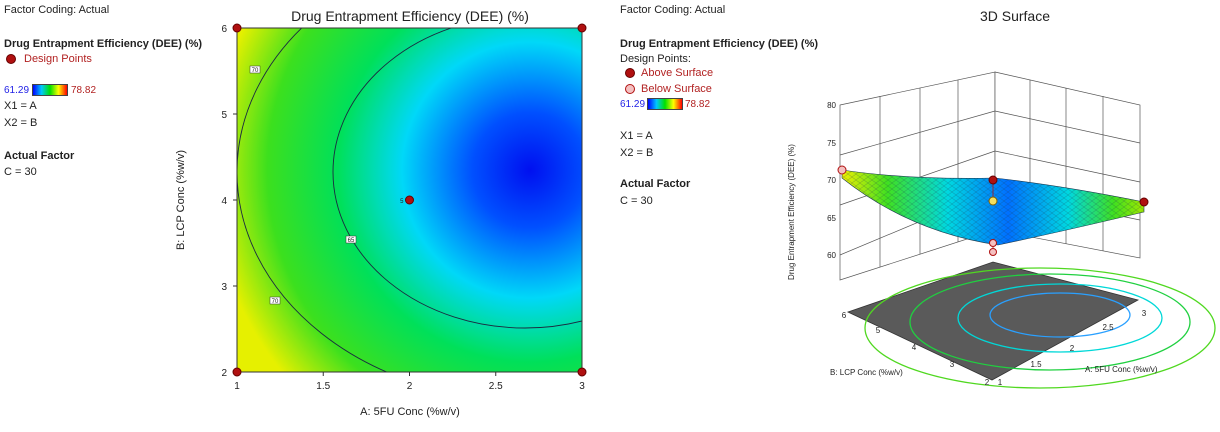 The image size is (1220, 432). Describe the element at coordinates (698, 104) in the screenshot. I see `range-max-label-3d: 78.82` at that location.